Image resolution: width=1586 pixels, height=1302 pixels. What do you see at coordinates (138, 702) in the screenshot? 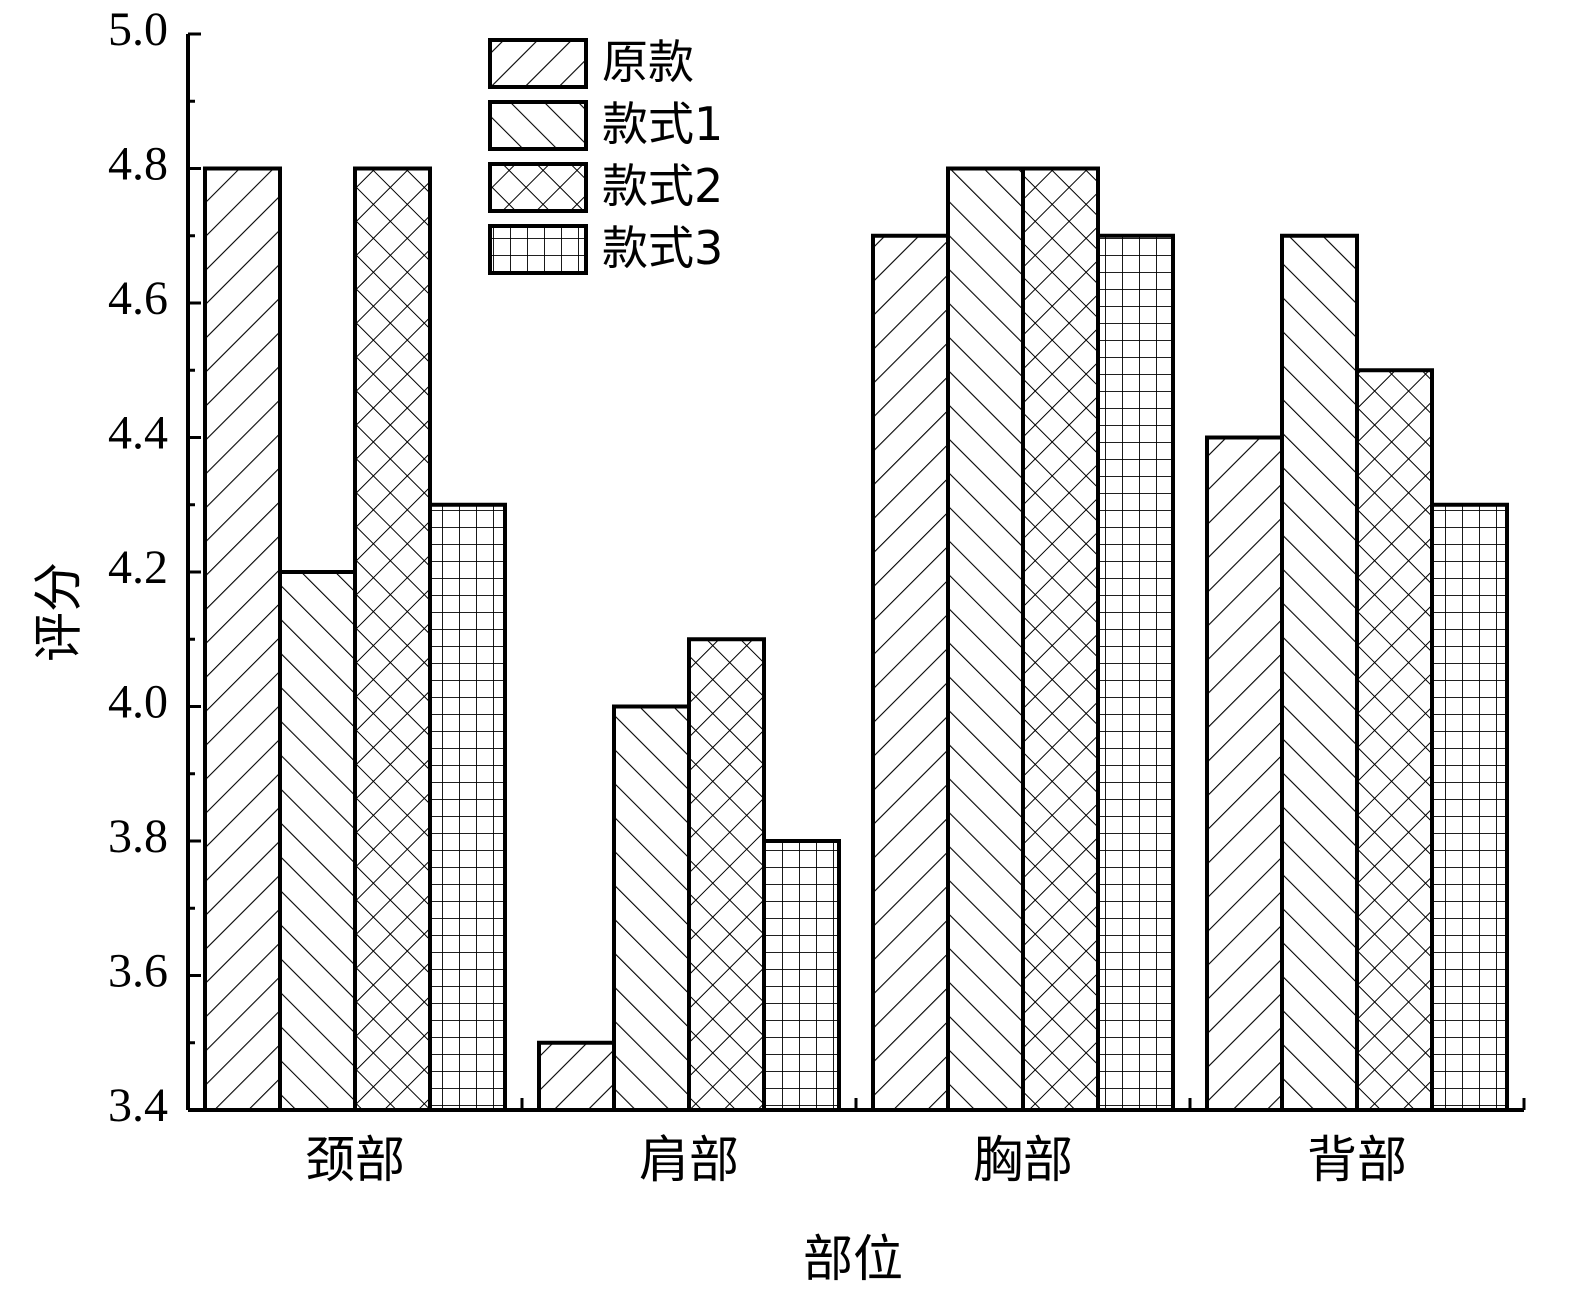
I see `y-tick-label: 4.0` at bounding box center [138, 702].